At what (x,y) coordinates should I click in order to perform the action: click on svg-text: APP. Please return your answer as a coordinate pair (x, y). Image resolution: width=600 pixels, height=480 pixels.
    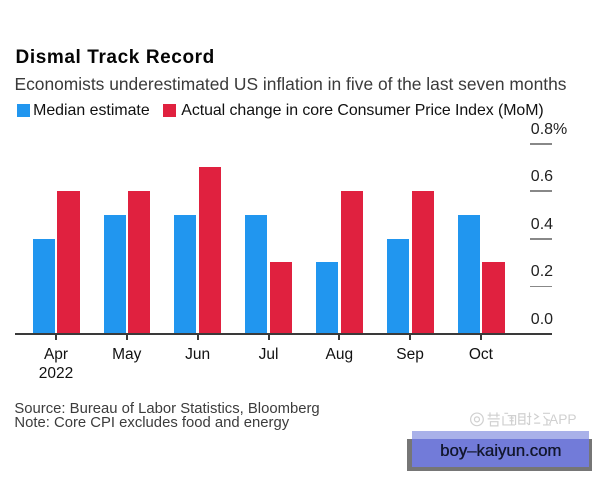
    Looking at the image, I should click on (563, 419).